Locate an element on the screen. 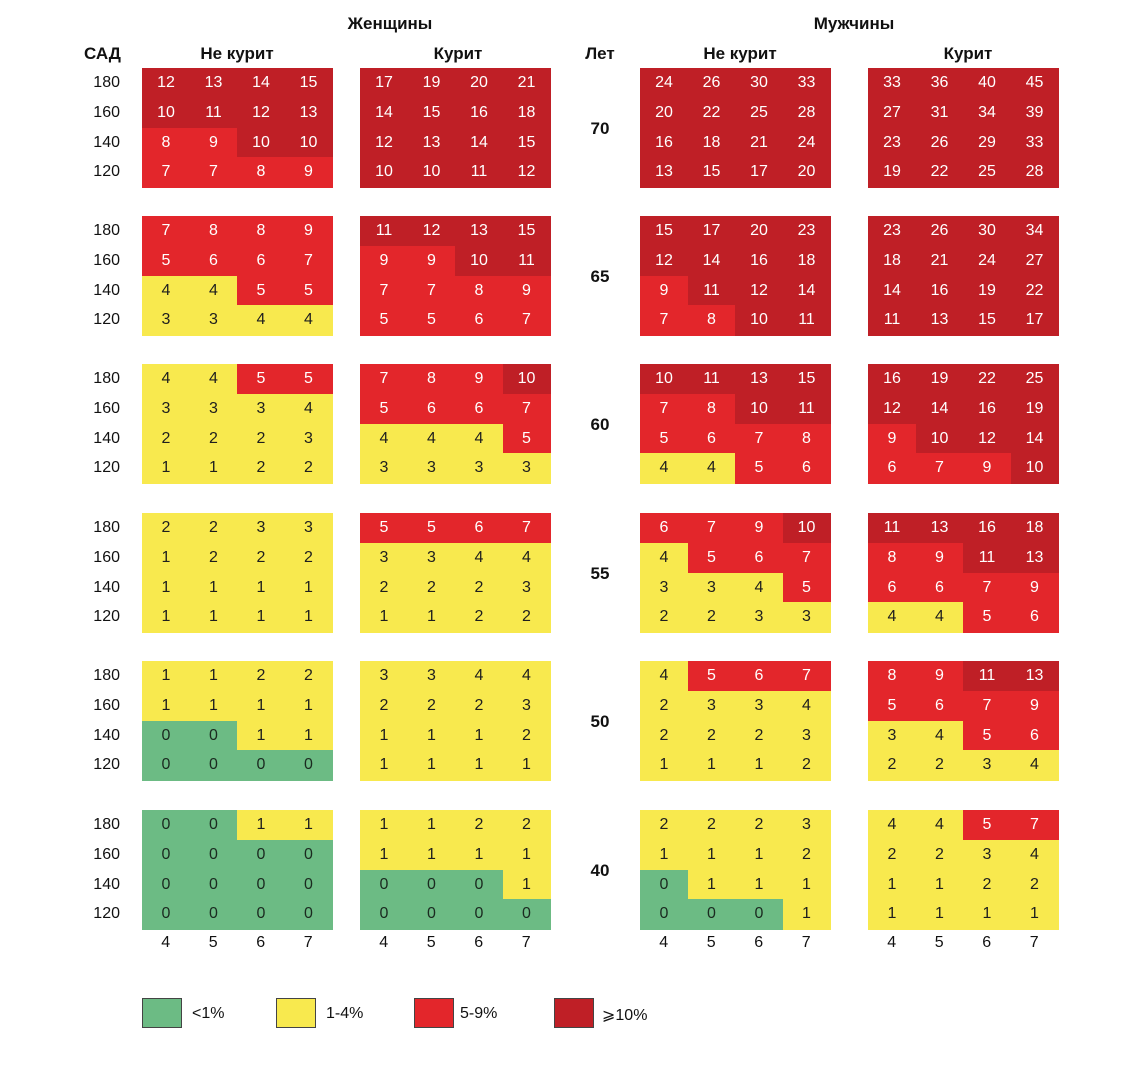 The height and width of the screenshot is (1084, 1126). women-non-smoker-header: Не курит is located at coordinates (237, 53).